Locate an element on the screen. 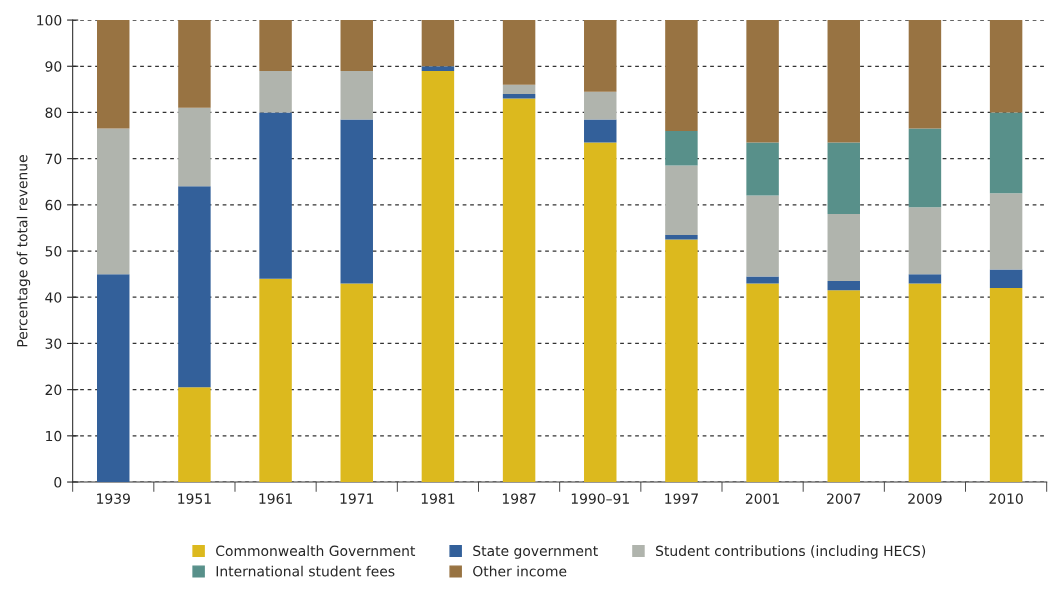  x-tick-label: 1990–91 is located at coordinates (600, 498).